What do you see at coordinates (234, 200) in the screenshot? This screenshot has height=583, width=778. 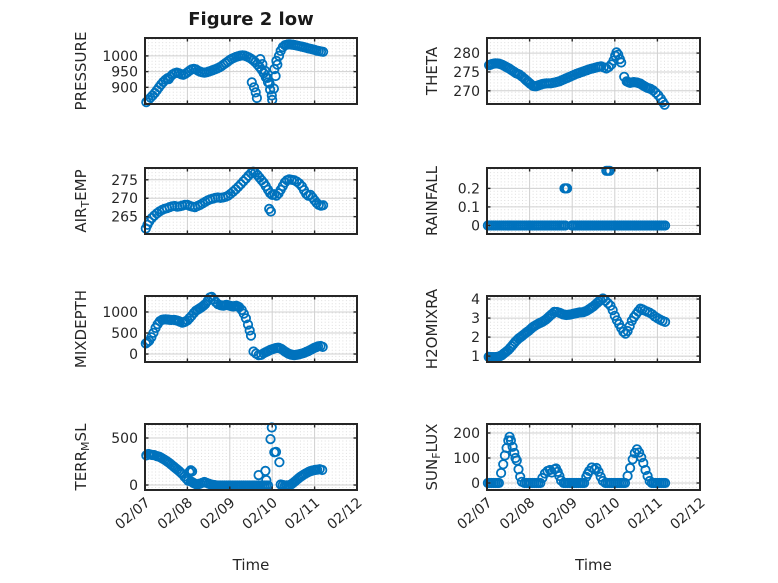 I see `data-markers-air_temp` at bounding box center [234, 200].